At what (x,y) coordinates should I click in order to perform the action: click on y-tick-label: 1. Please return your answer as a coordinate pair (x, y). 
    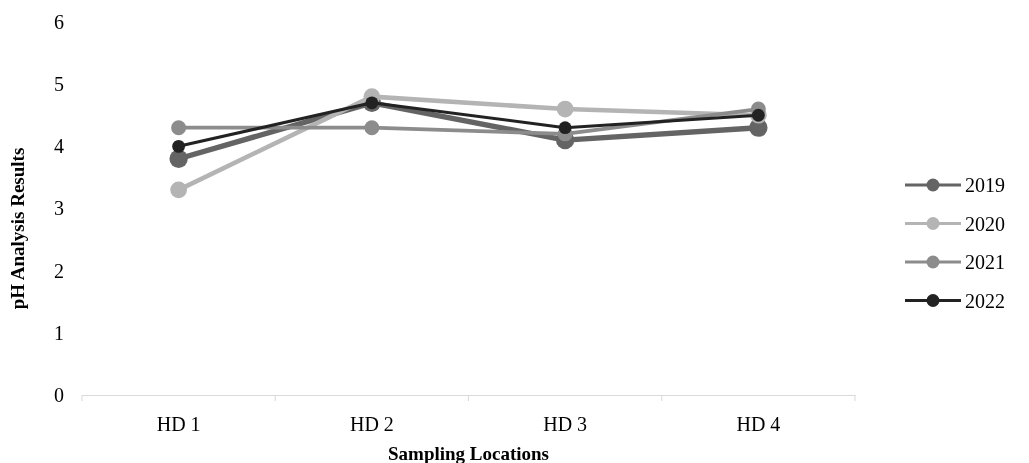
    Looking at the image, I should click on (59, 332).